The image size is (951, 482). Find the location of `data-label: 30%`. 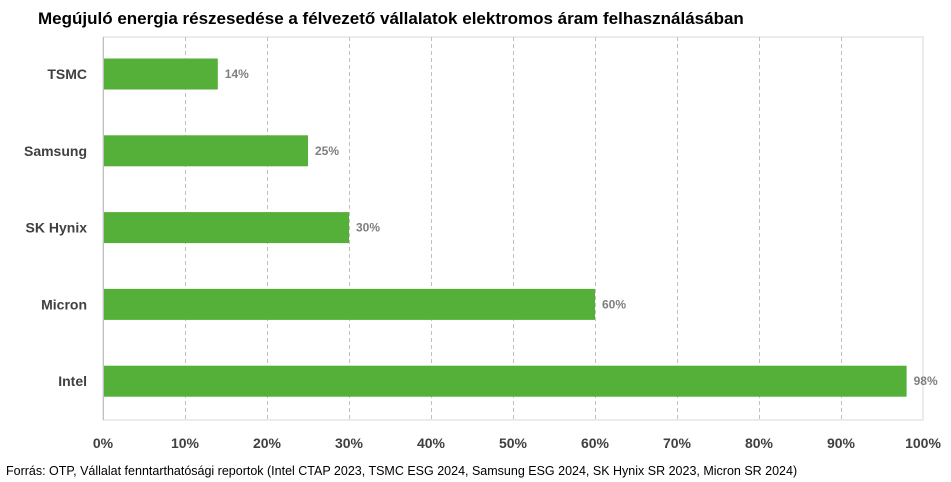

data-label: 30% is located at coordinates (368, 228).